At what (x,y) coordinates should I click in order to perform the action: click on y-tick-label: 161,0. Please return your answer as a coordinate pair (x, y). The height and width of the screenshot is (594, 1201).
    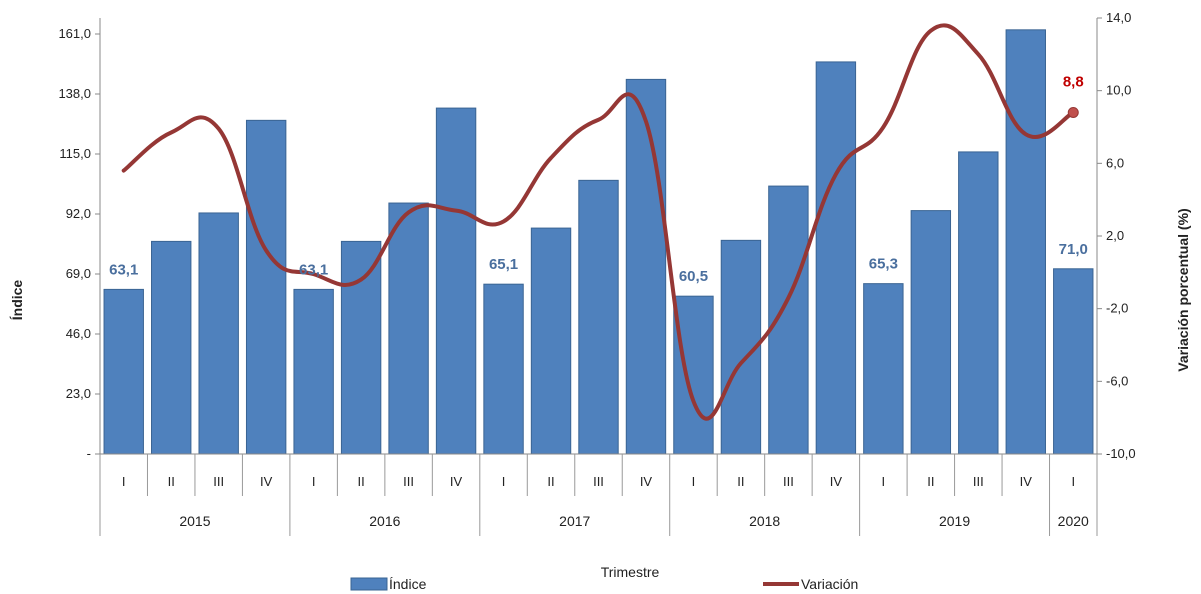
    Looking at the image, I should click on (74, 33).